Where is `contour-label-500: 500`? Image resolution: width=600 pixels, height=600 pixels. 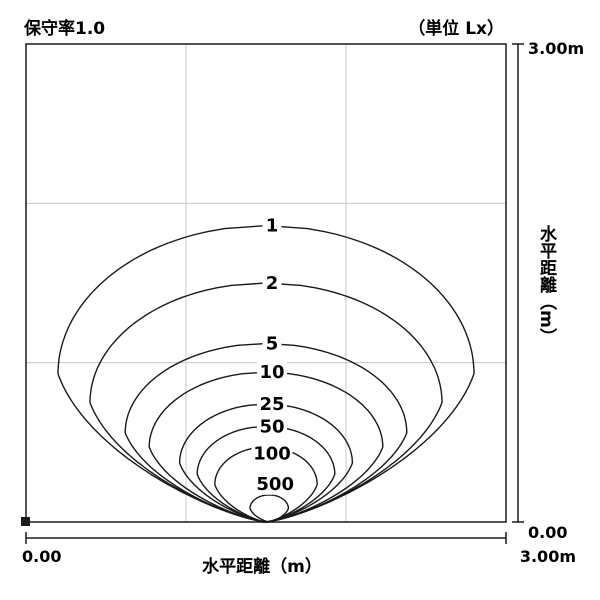 contour-label-500: 500 is located at coordinates (275, 484).